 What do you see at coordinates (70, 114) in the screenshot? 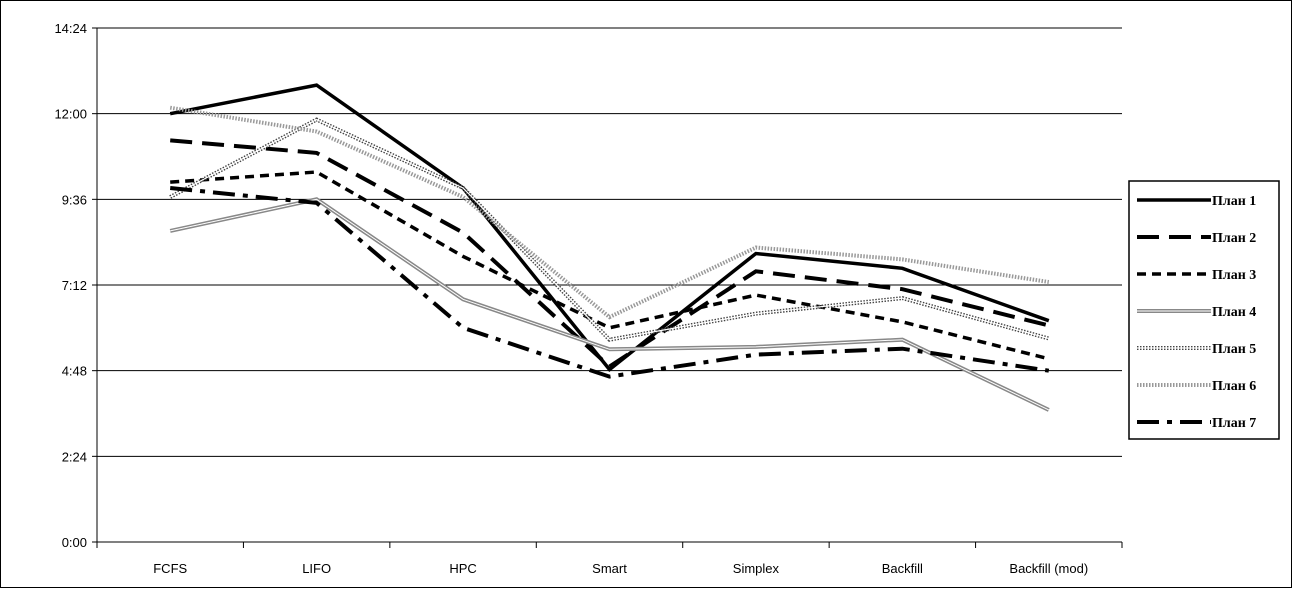
I see `y-tick-label: 12:00` at bounding box center [70, 114].